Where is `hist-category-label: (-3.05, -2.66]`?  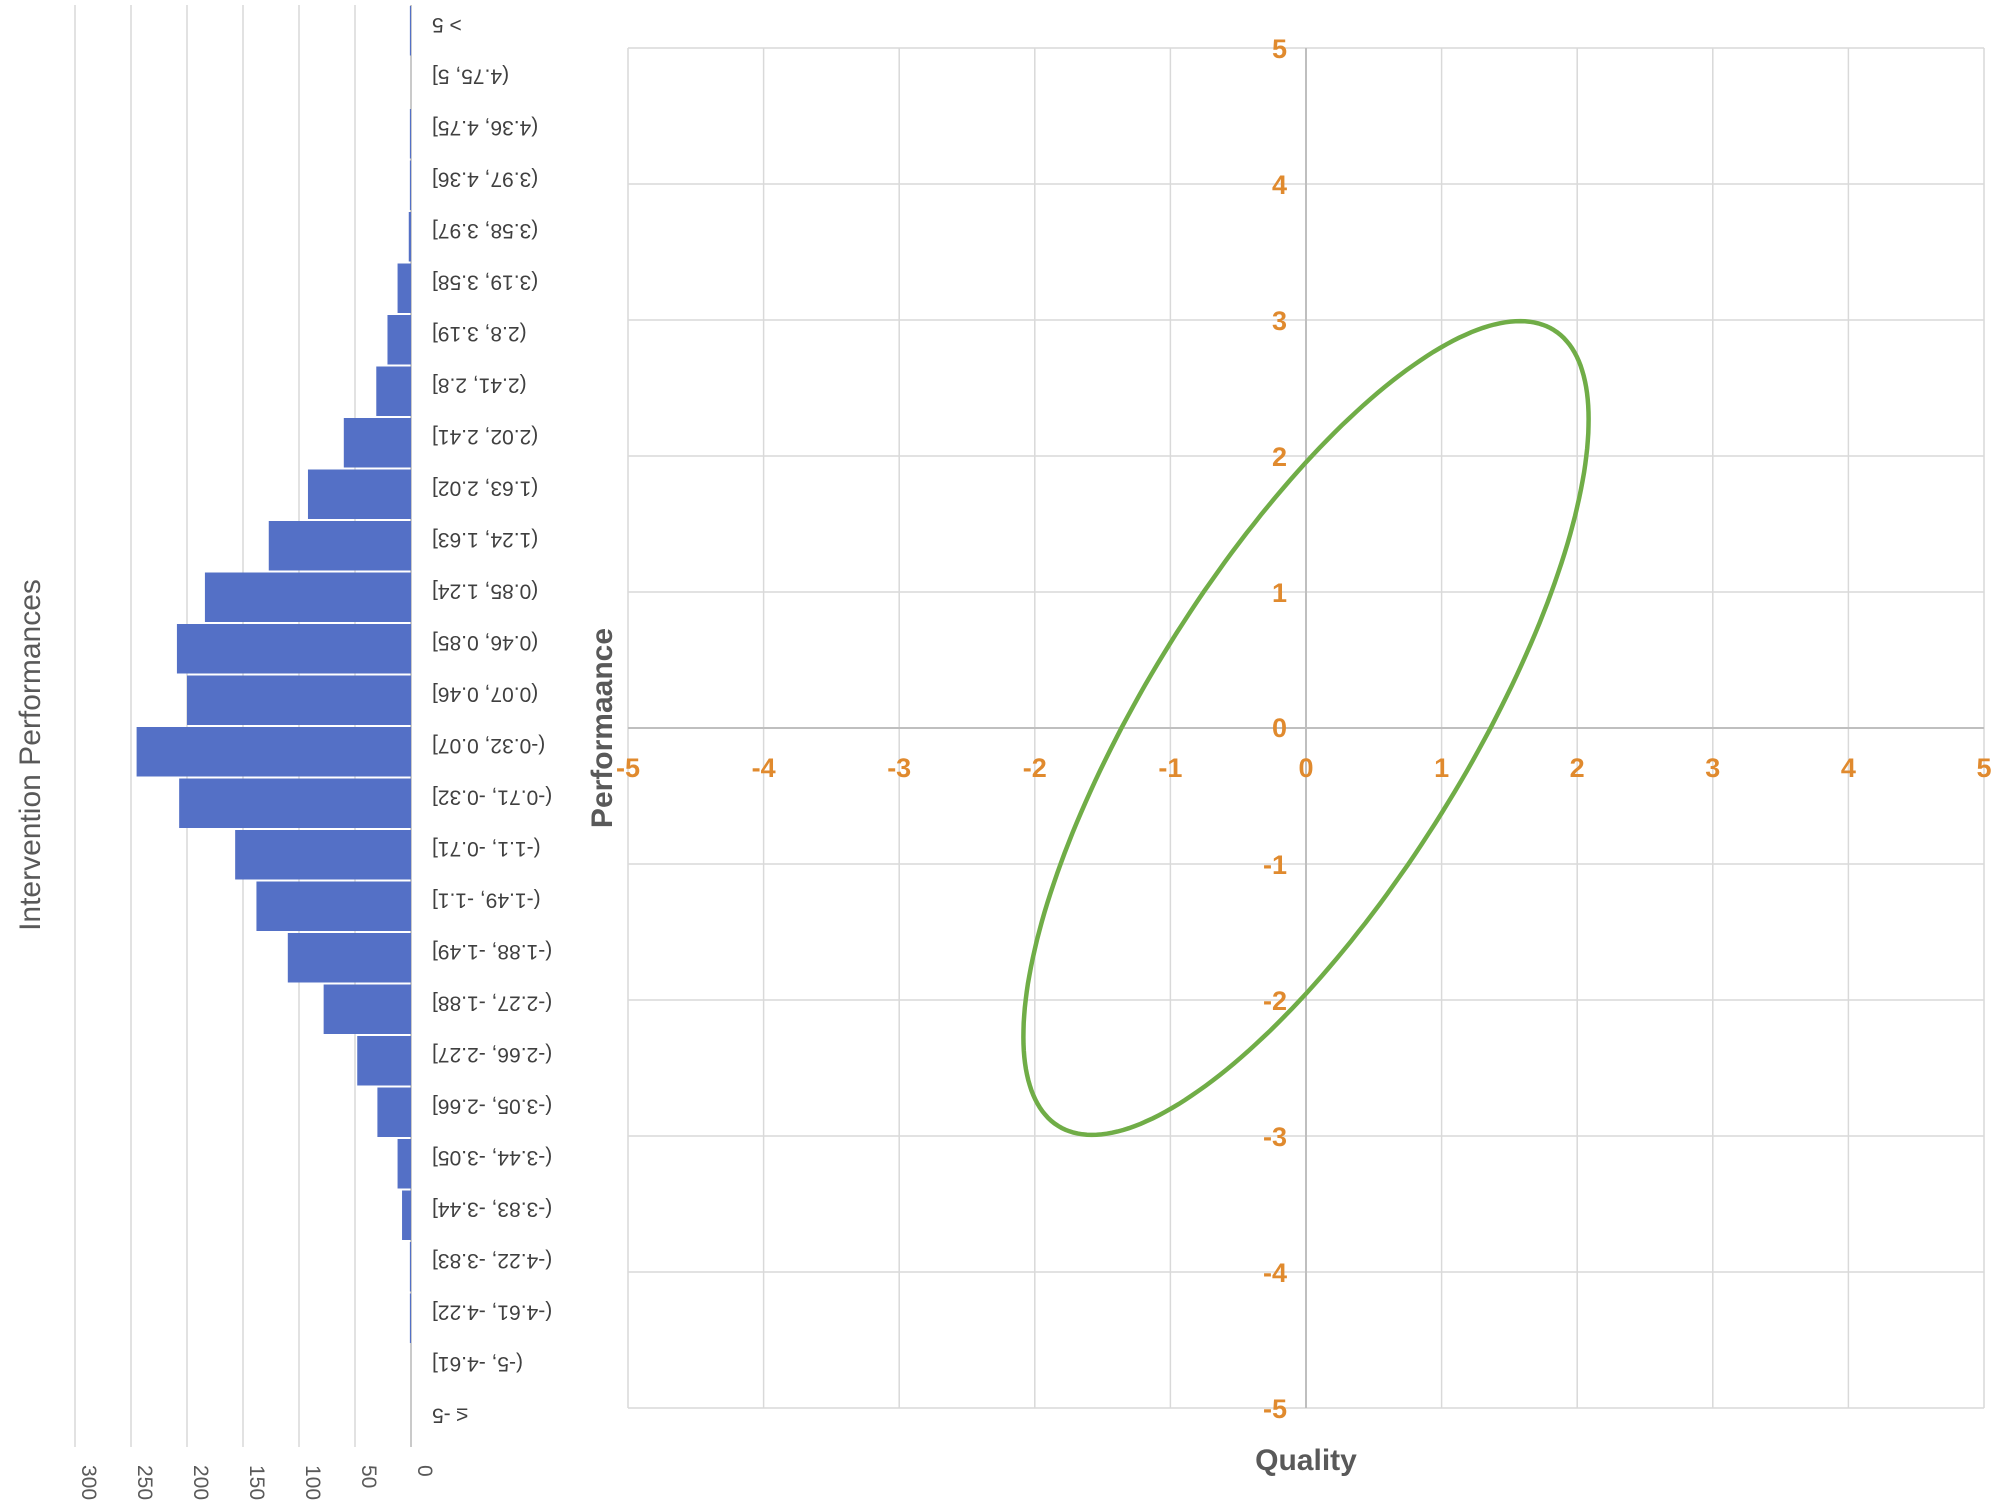
hist-category-label: (-3.05, -2.66] is located at coordinates (492, 1106).